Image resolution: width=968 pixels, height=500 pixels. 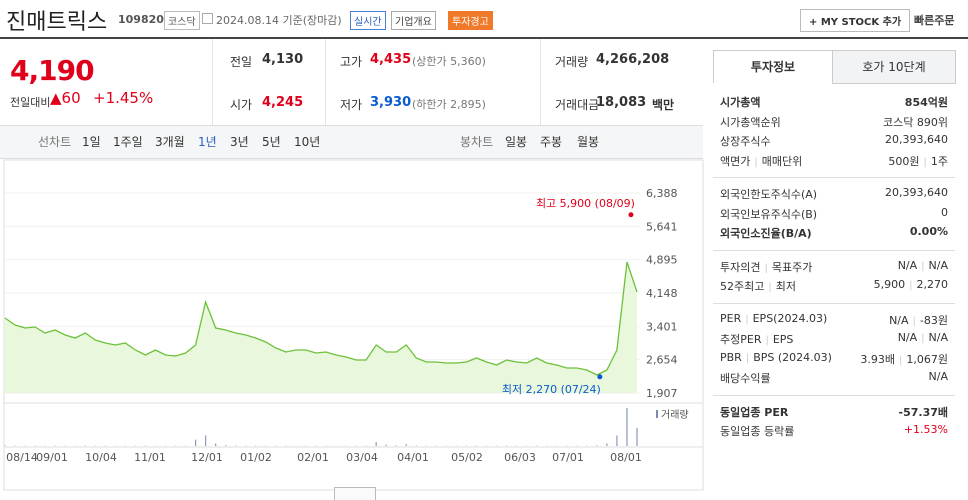 What do you see at coordinates (170, 142) in the screenshot?
I see `period-tab: 3개월` at bounding box center [170, 142].